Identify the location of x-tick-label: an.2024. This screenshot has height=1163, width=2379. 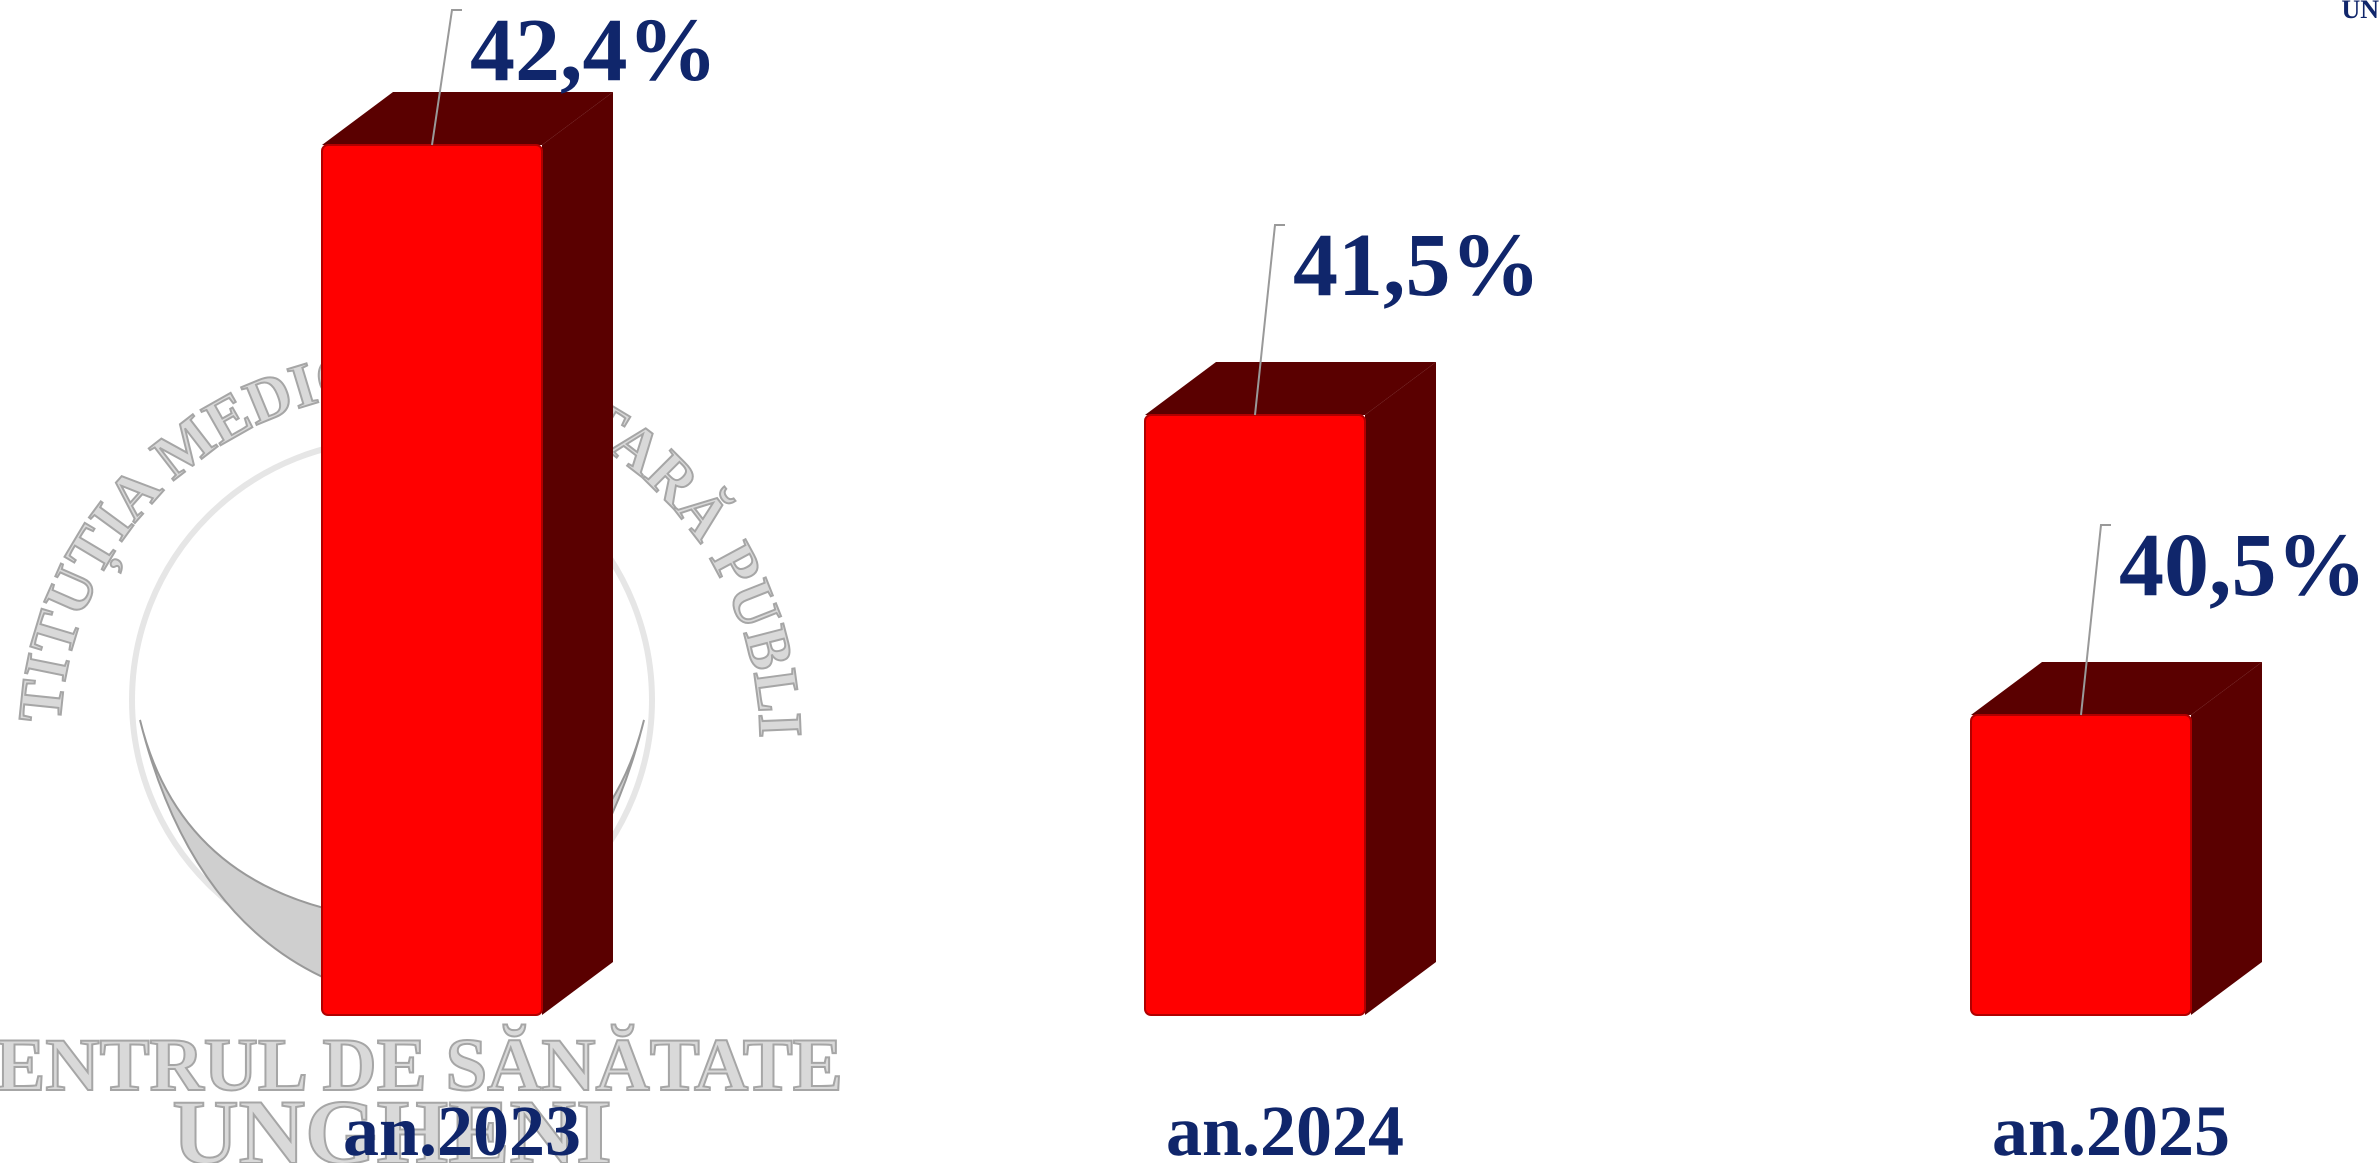
(1285, 1127).